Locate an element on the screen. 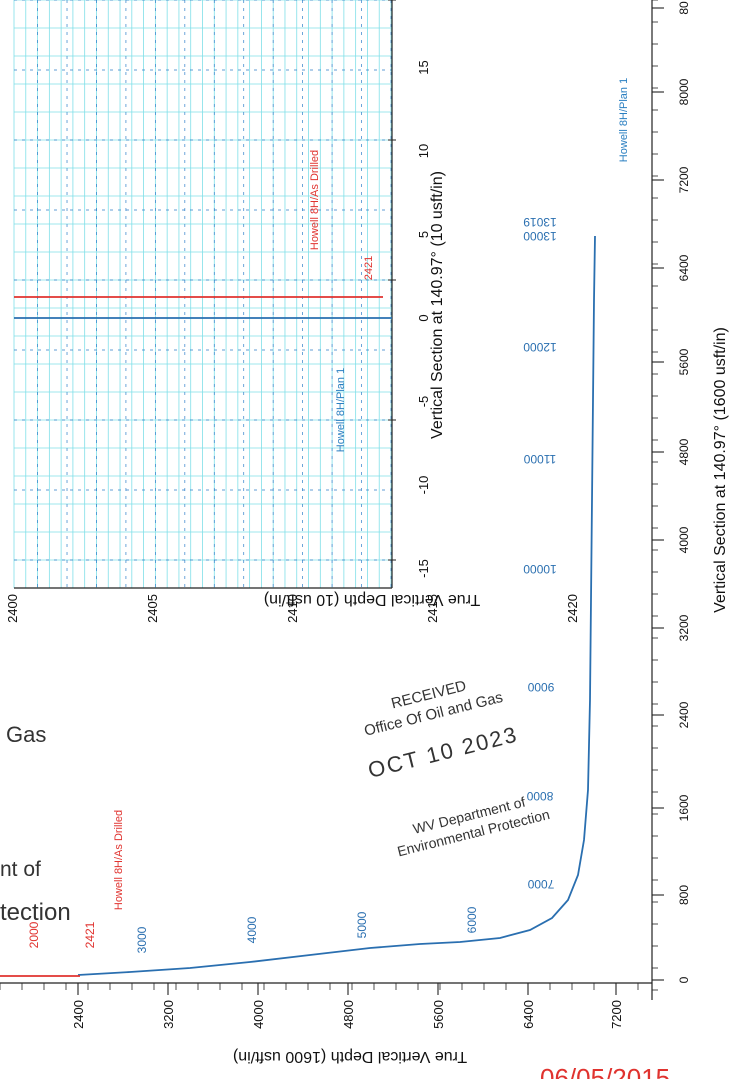  main-x-tick-label: 800 is located at coordinates (684, 895).